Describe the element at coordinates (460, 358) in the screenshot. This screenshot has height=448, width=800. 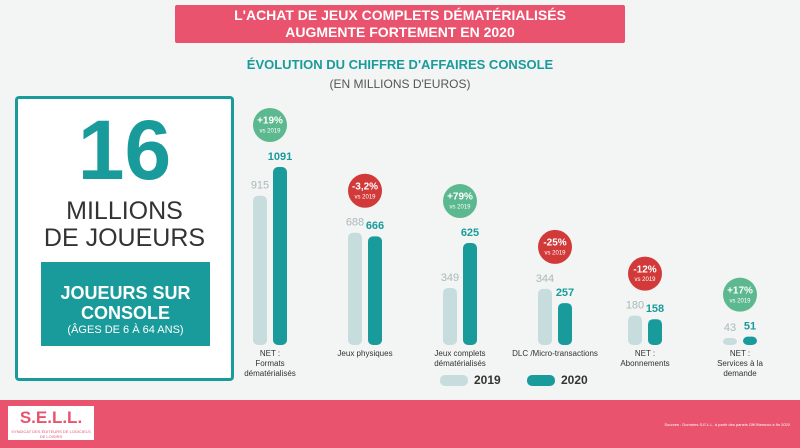
I see `x-tick-label: Jeux complets dématérialisés` at that location.